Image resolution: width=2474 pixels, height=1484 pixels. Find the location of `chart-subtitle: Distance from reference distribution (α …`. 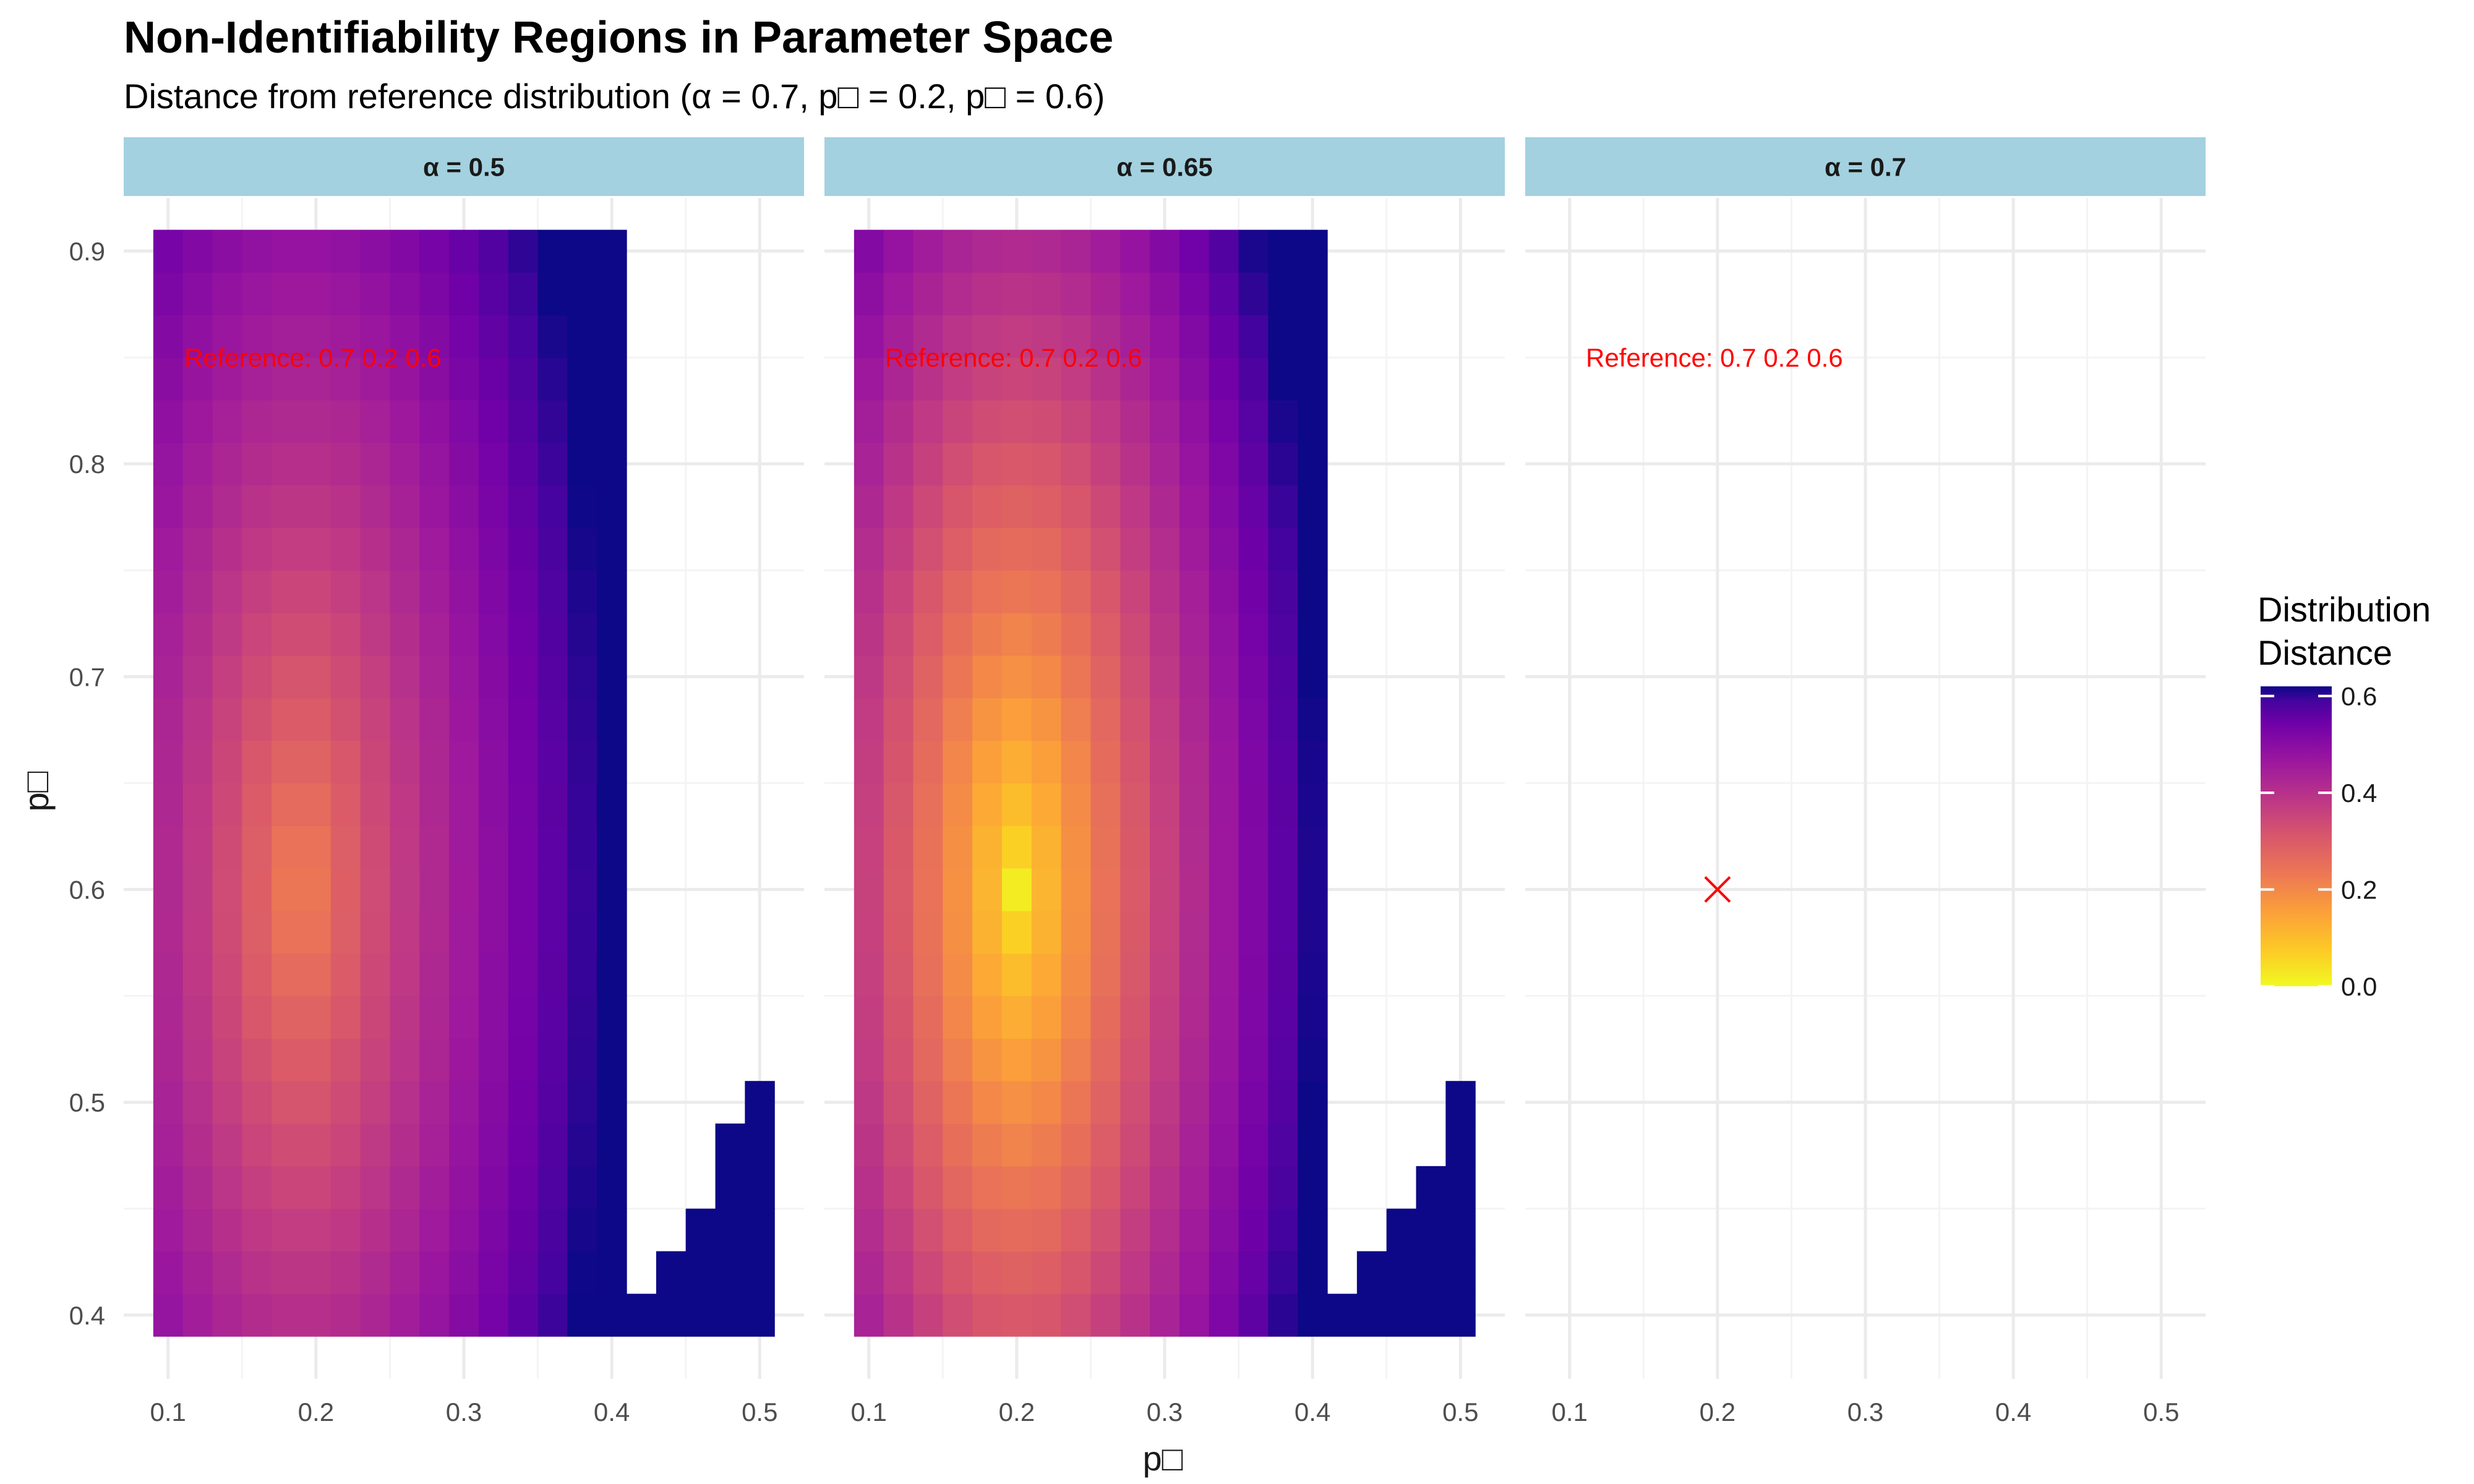

chart-subtitle: Distance from reference distribution (α … is located at coordinates (615, 96).